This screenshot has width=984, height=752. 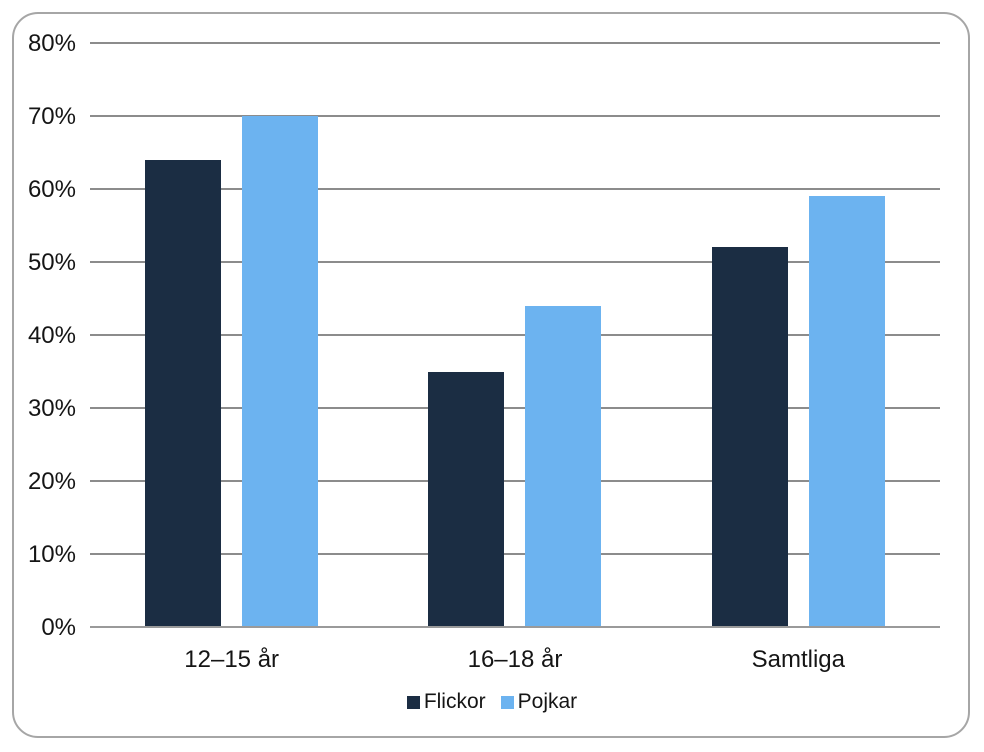 I want to click on x-category-label-1: 12–15 år, so click(x=232, y=659).